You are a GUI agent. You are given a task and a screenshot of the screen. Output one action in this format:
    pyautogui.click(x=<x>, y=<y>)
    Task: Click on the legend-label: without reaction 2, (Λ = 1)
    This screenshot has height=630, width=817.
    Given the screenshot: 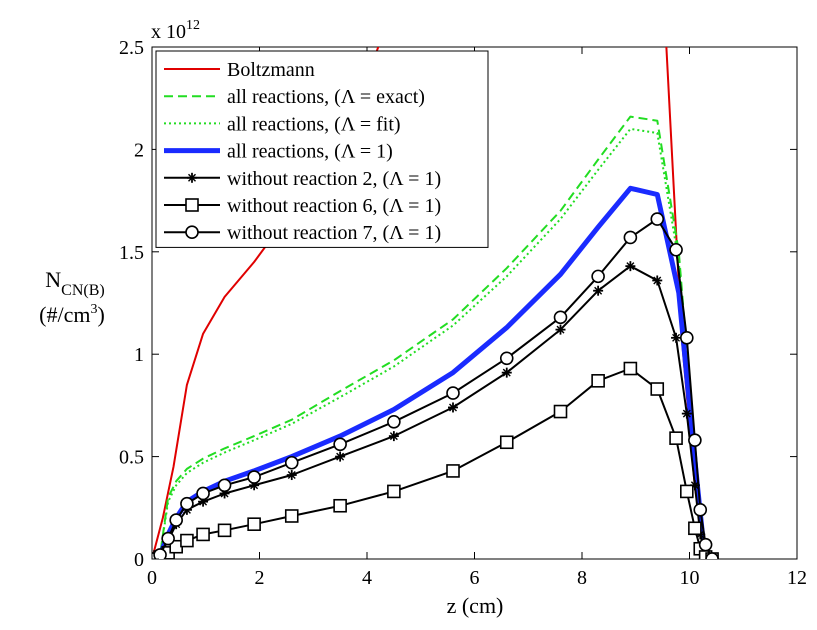 What is the action you would take?
    pyautogui.click(x=334, y=179)
    